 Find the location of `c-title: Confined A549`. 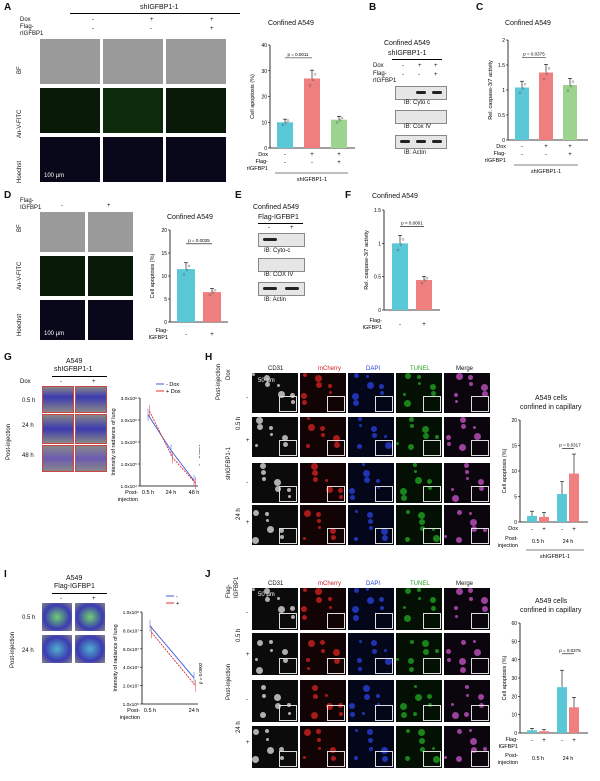

c-title: Confined A549 is located at coordinates (528, 23).